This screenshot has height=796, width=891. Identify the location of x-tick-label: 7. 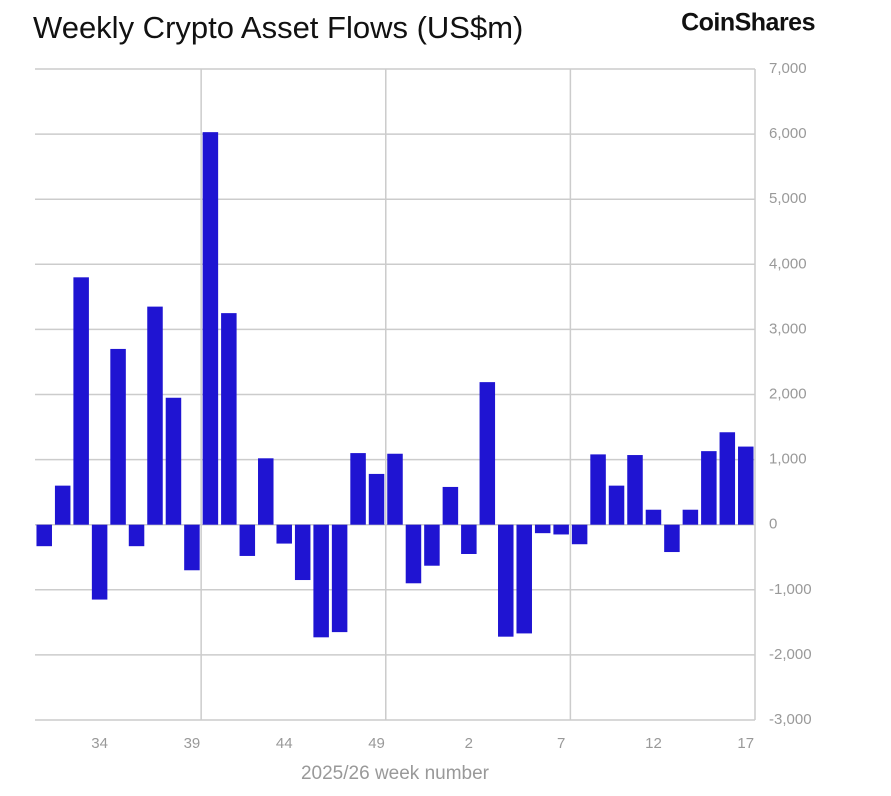
(561, 743).